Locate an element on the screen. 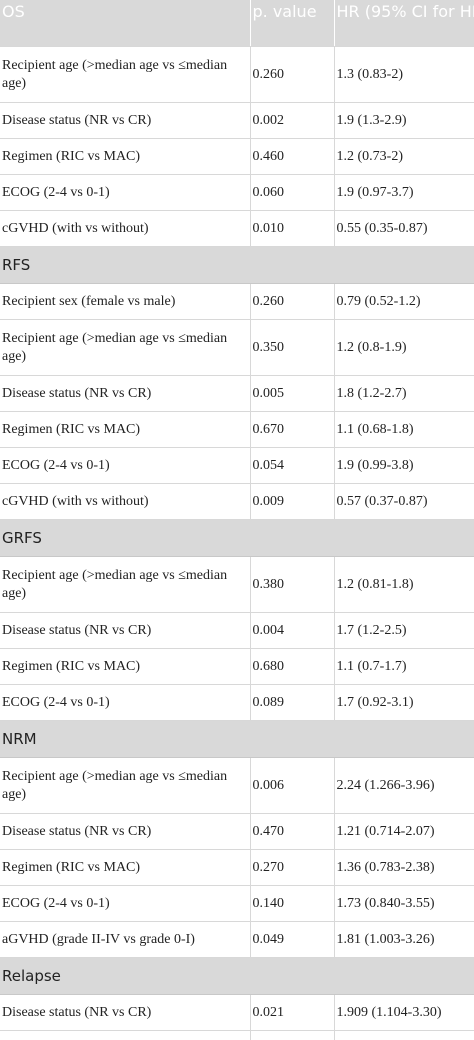 The height and width of the screenshot is (1040, 474). hazard-ratio: 1.1 (0.7-1.7) is located at coordinates (404, 666).